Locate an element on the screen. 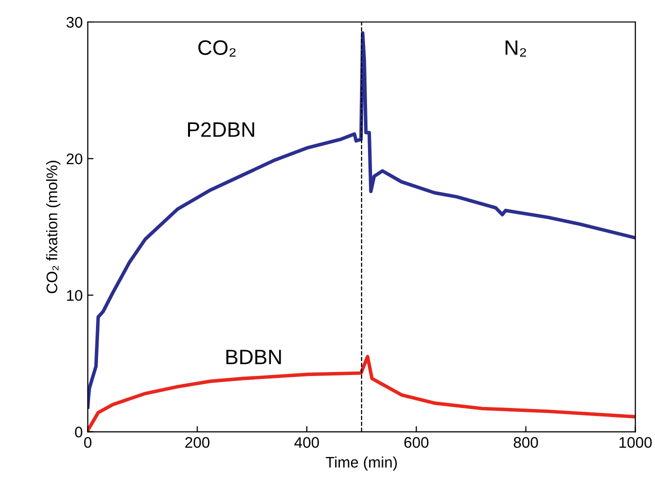  x-tick-label: 1000 is located at coordinates (636, 442).